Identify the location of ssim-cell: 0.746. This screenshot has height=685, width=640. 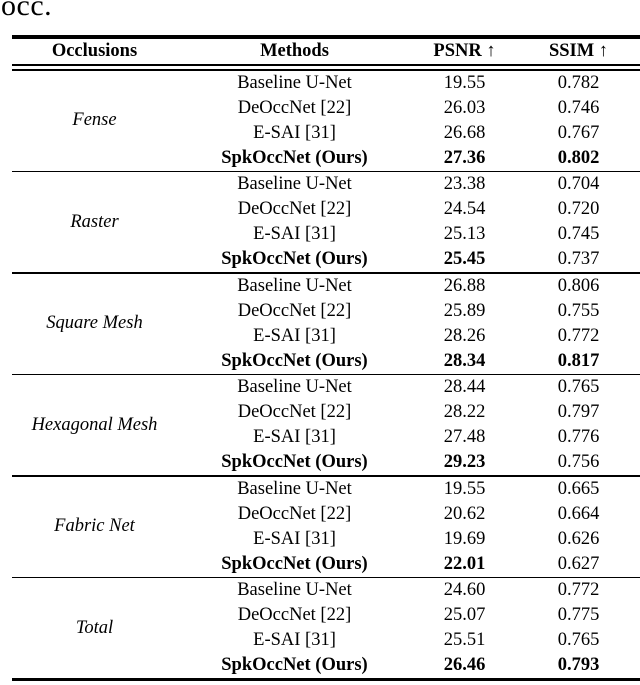
(578, 107).